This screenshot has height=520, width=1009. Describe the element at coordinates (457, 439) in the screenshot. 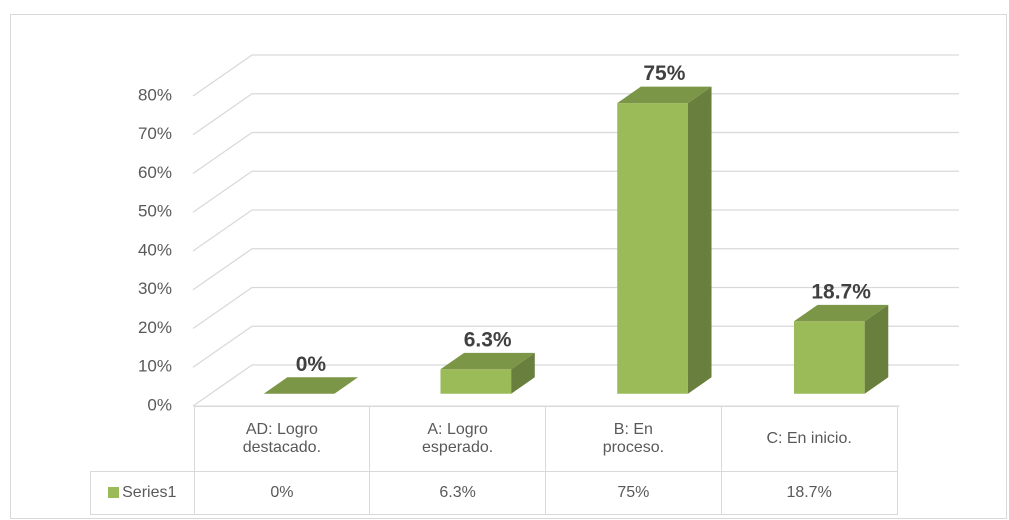

I see `category-label: A: Logro esperado.` at that location.